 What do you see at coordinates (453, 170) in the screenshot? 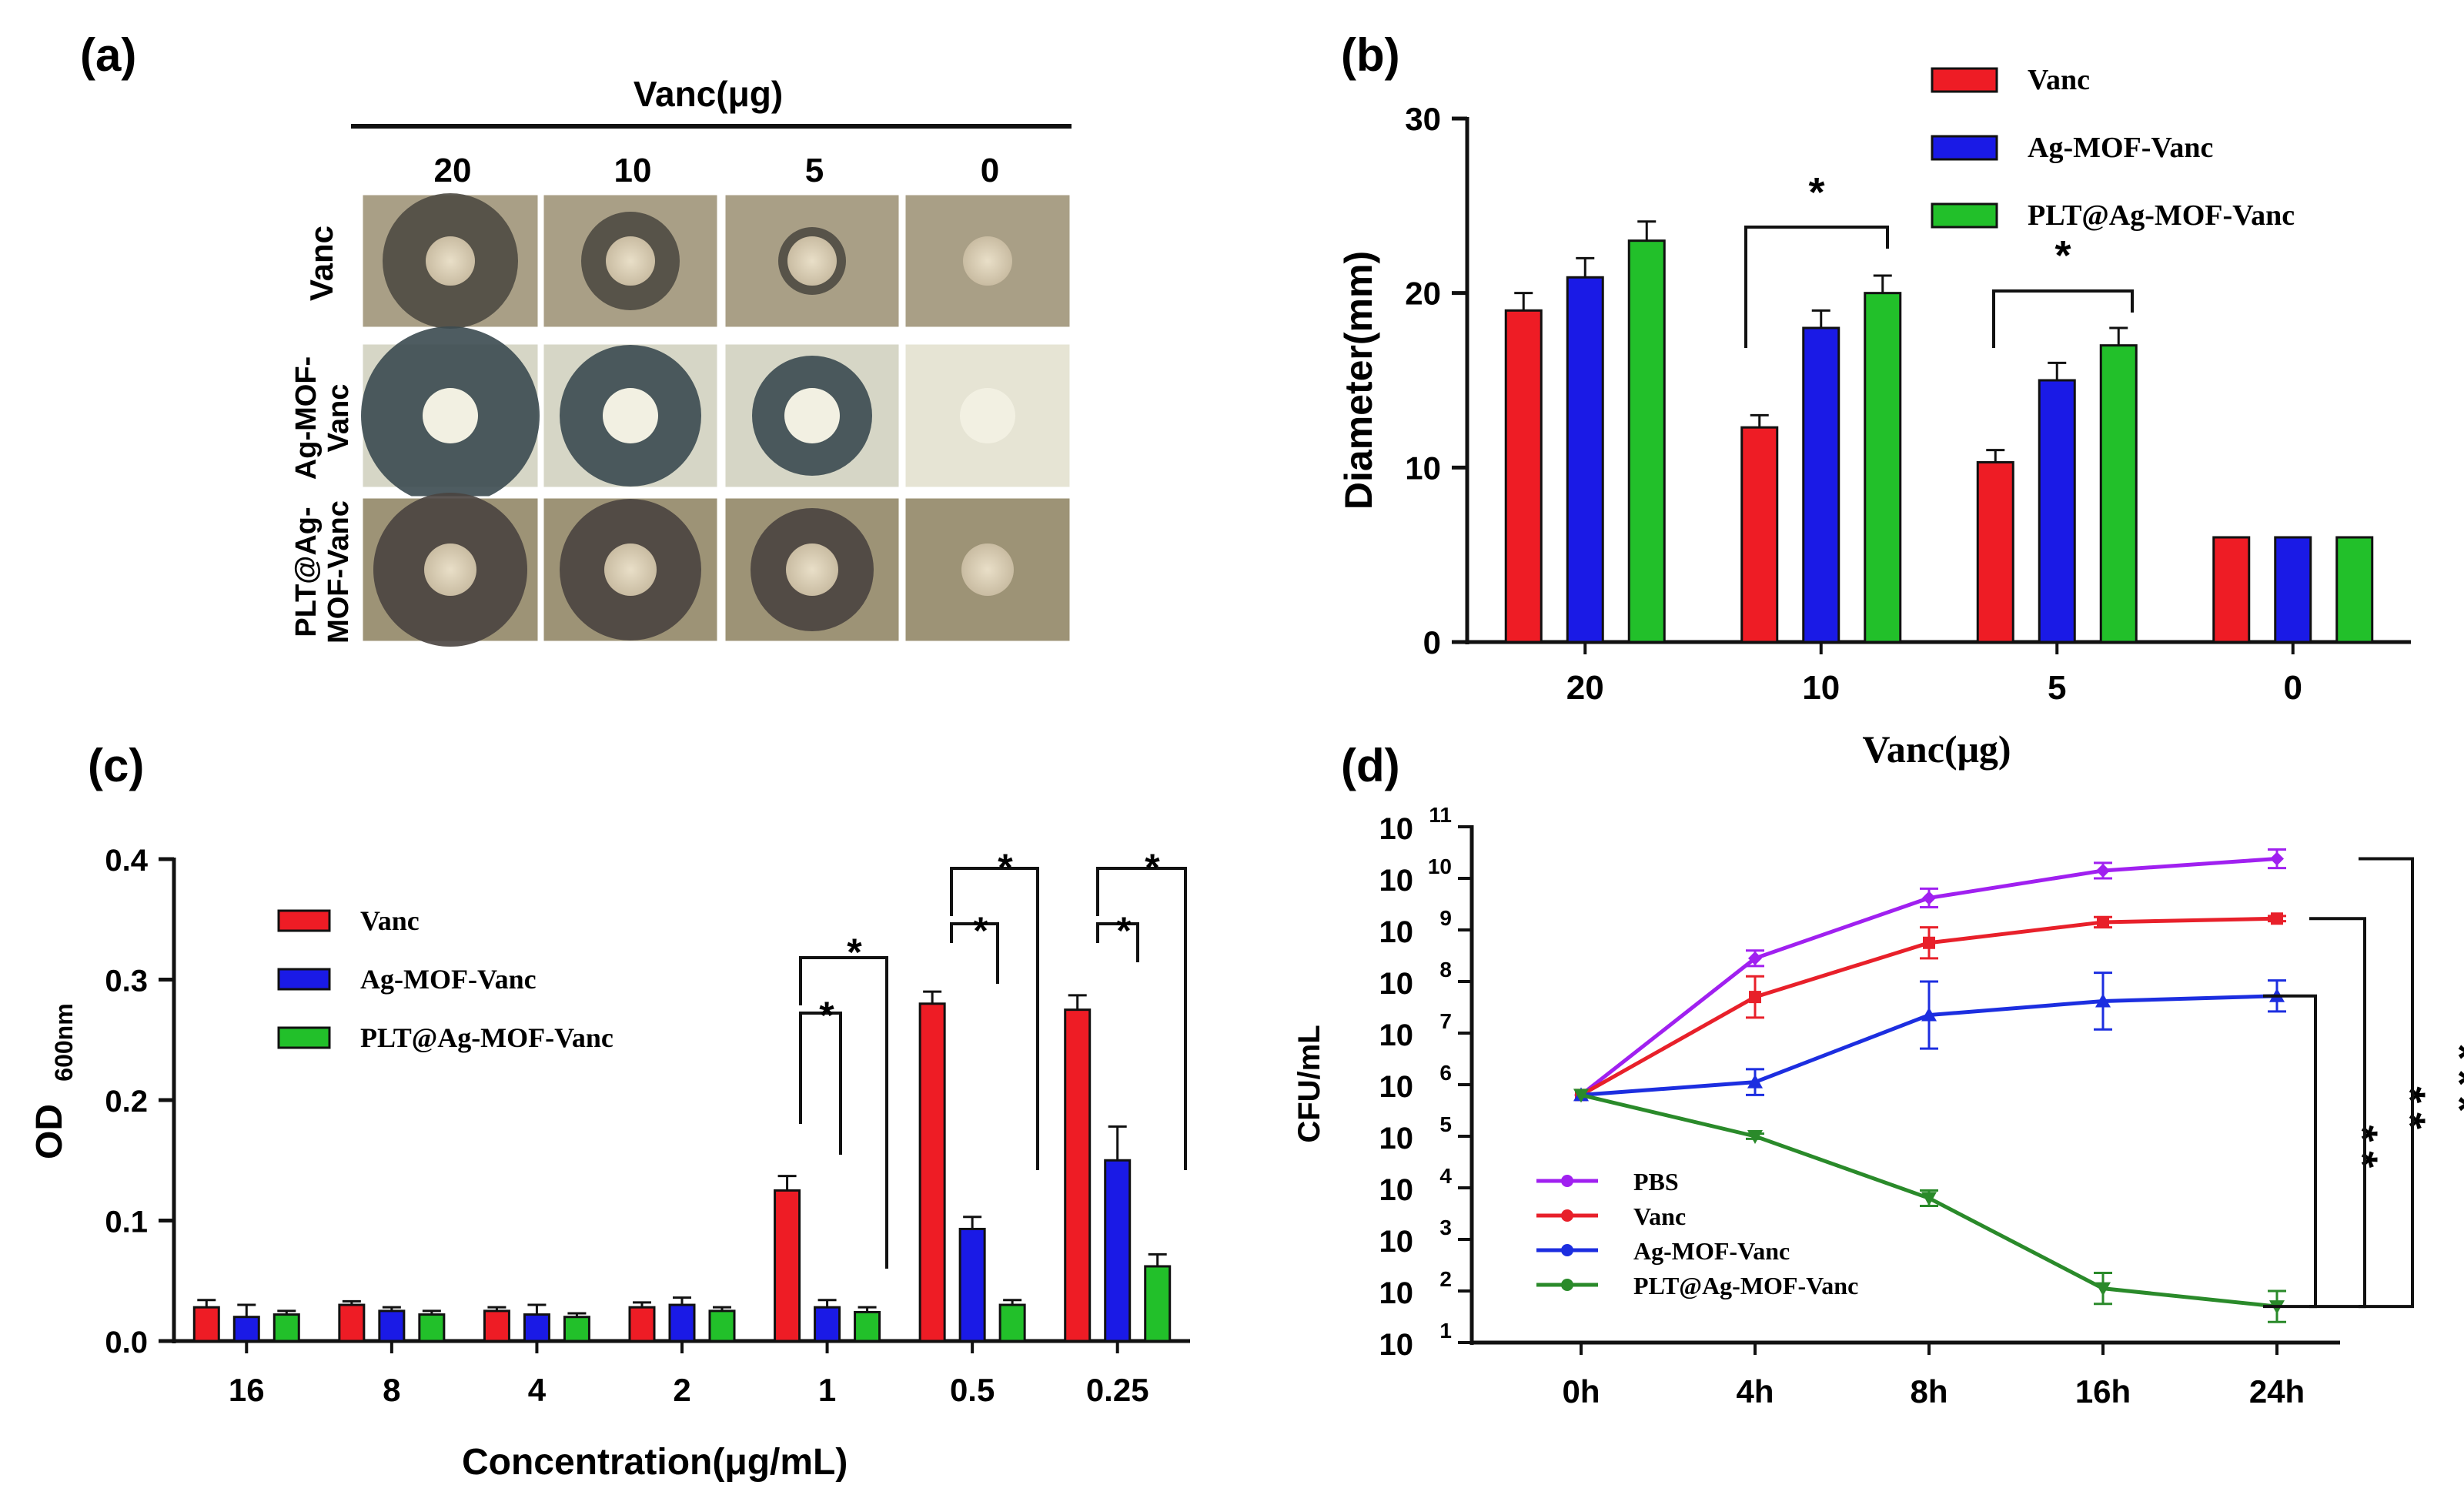
I see `plate-column-label: 20` at bounding box center [453, 170].